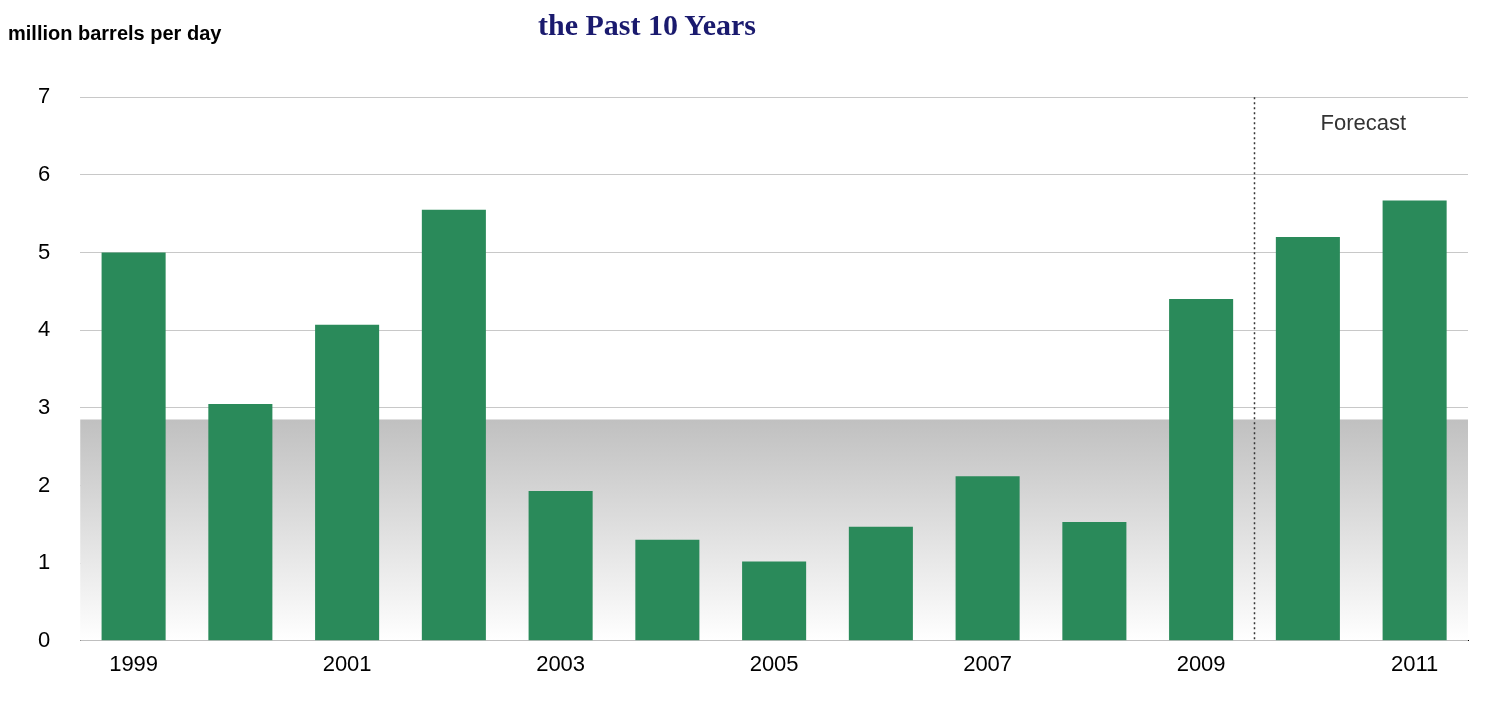 The width and height of the screenshot is (1499, 710). What do you see at coordinates (44, 251) in the screenshot?
I see `y-tick-label: 5` at bounding box center [44, 251].